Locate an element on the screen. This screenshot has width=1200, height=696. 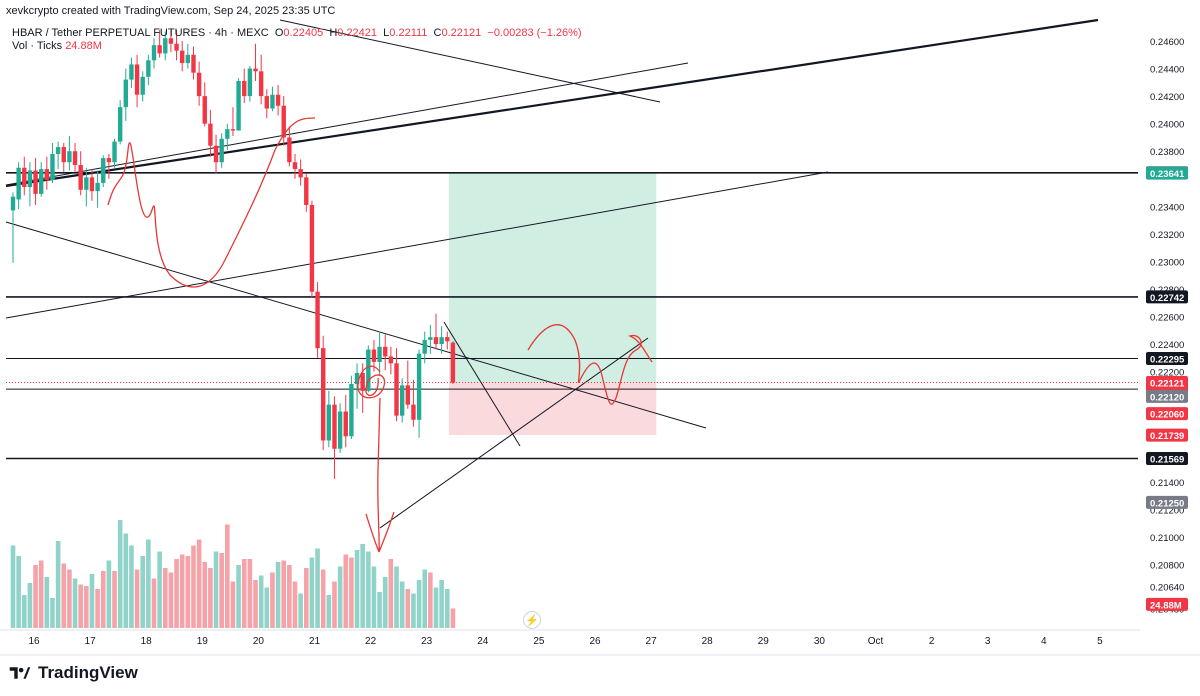
price-tag-background is located at coordinates (1167, 604).